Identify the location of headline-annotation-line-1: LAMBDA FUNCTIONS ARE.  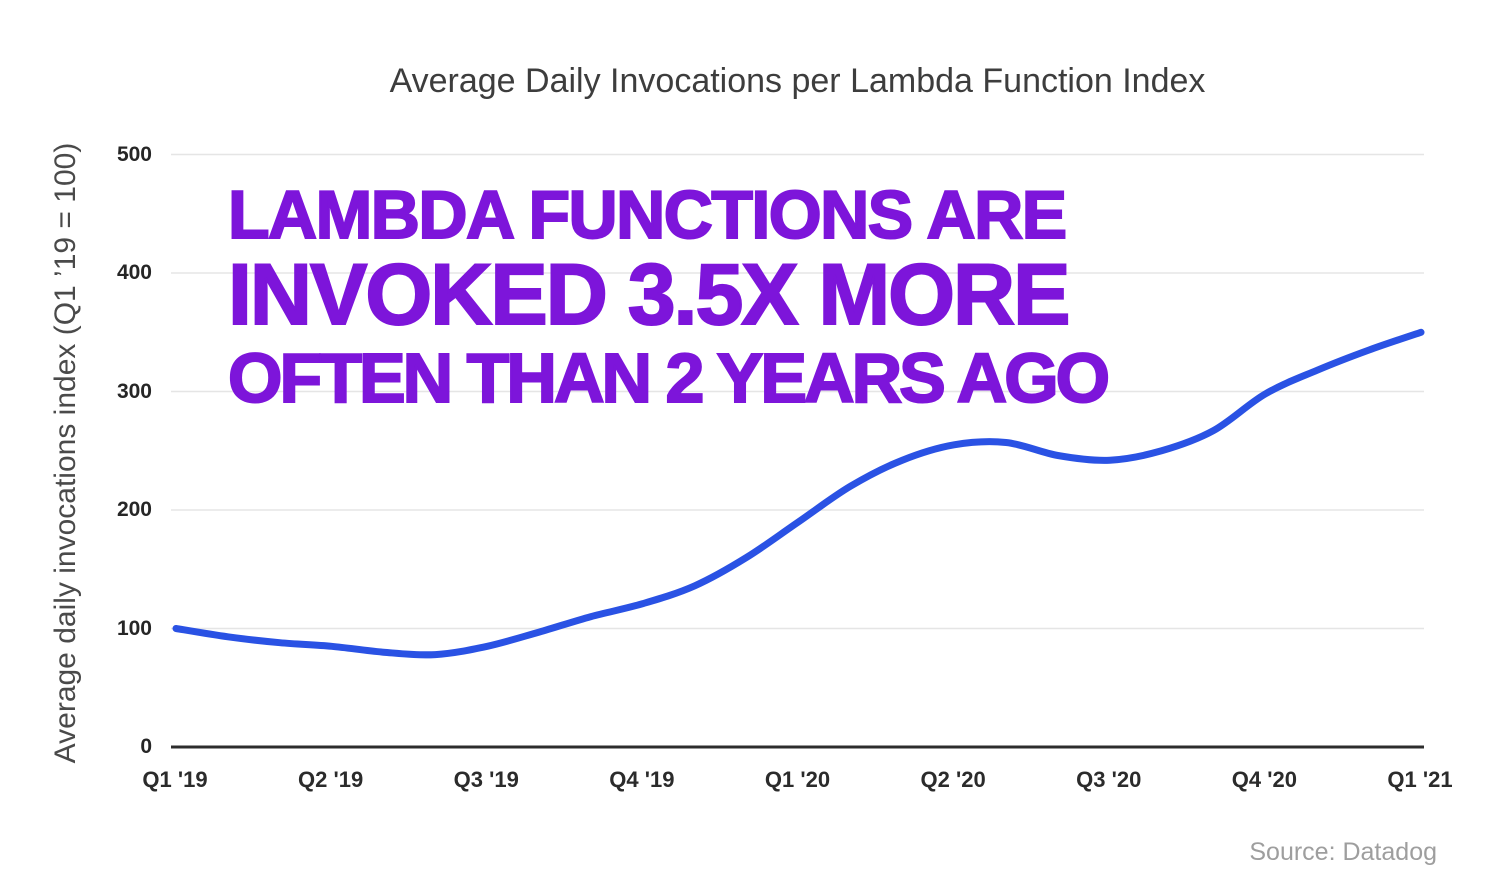
(647, 215).